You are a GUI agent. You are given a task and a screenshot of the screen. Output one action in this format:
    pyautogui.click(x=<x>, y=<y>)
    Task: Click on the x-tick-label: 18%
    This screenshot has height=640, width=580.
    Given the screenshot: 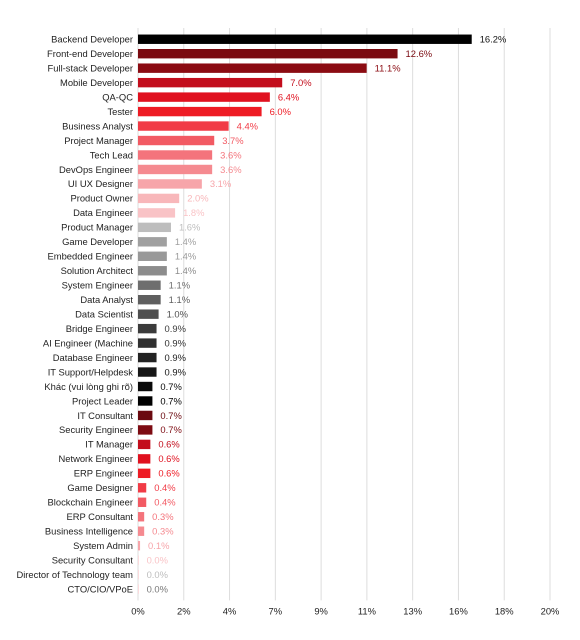 What is the action you would take?
    pyautogui.click(x=504, y=610)
    